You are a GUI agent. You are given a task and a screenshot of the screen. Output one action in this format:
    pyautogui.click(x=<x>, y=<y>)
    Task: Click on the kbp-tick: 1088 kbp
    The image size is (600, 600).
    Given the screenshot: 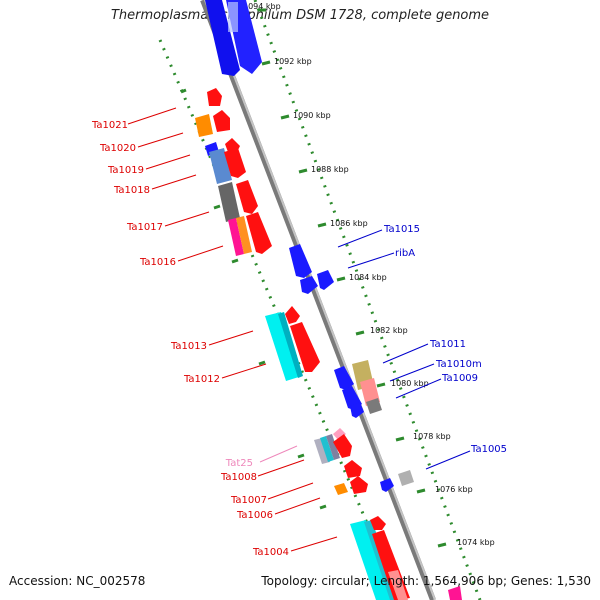 What is the action you would take?
    pyautogui.click(x=323, y=169)
    